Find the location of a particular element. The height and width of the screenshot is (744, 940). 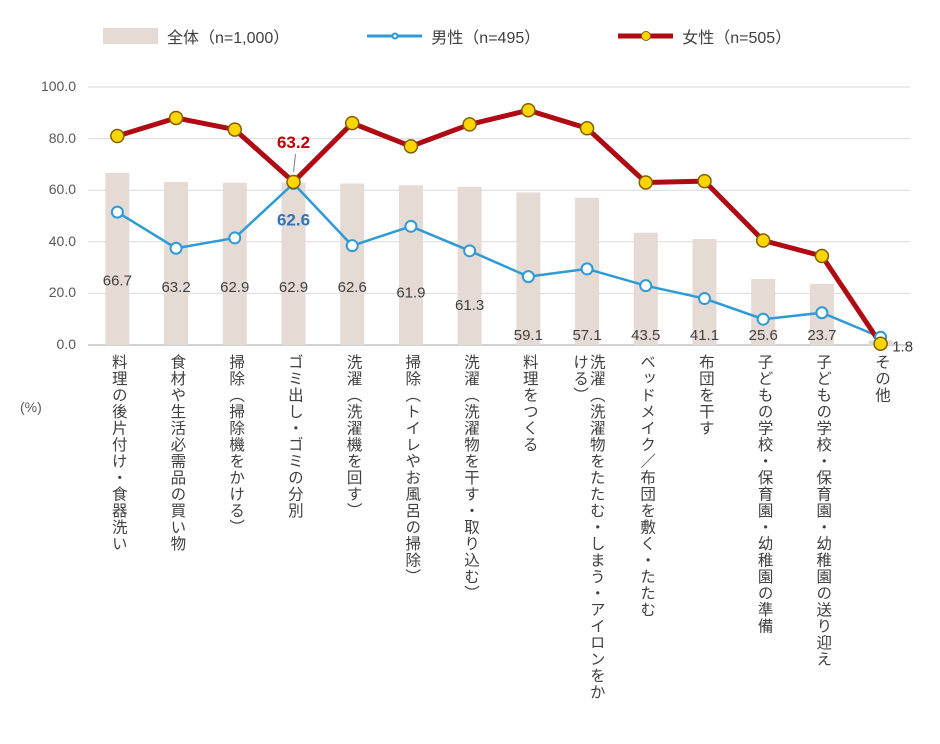

annotation-label: 63.2 is located at coordinates (293, 142).